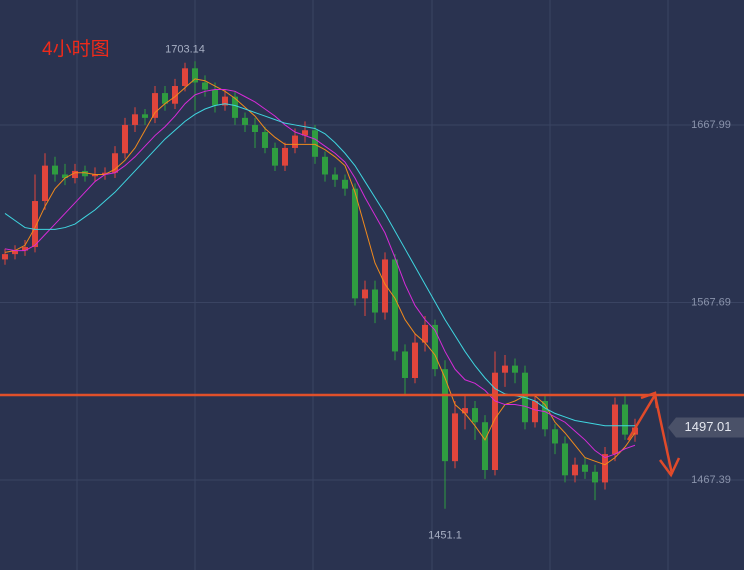 The image size is (744, 570). What do you see at coordinates (76, 49) in the screenshot?
I see `chart-title: 4小时图` at bounding box center [76, 49].